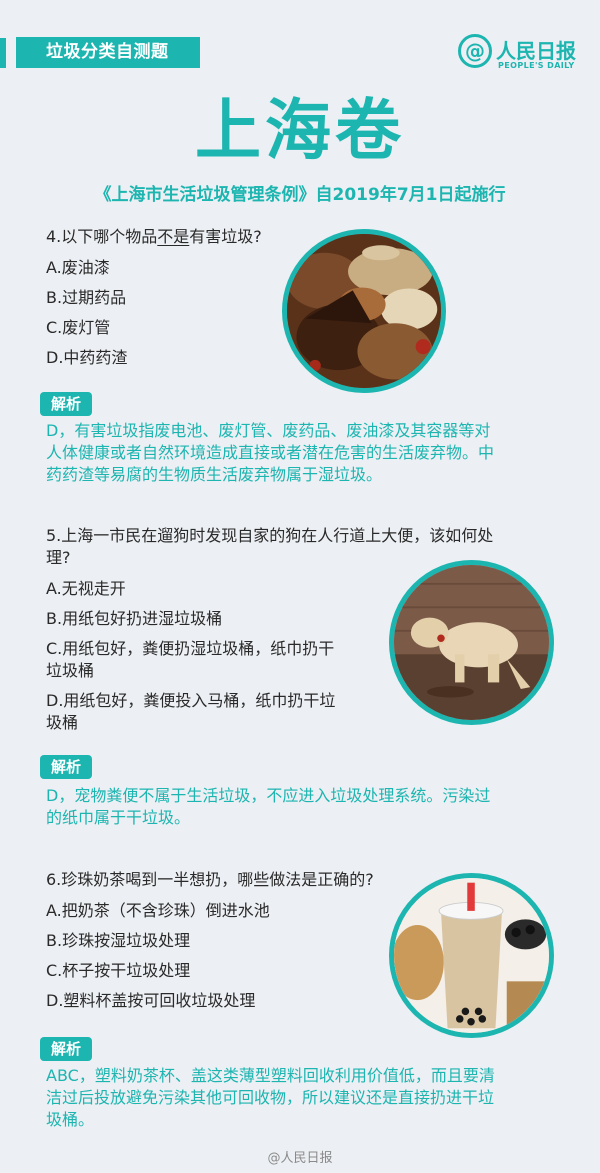  What do you see at coordinates (134, 618) in the screenshot?
I see `q5-option-b: B.用纸包好扔进湿垃圾桶` at bounding box center [134, 618].